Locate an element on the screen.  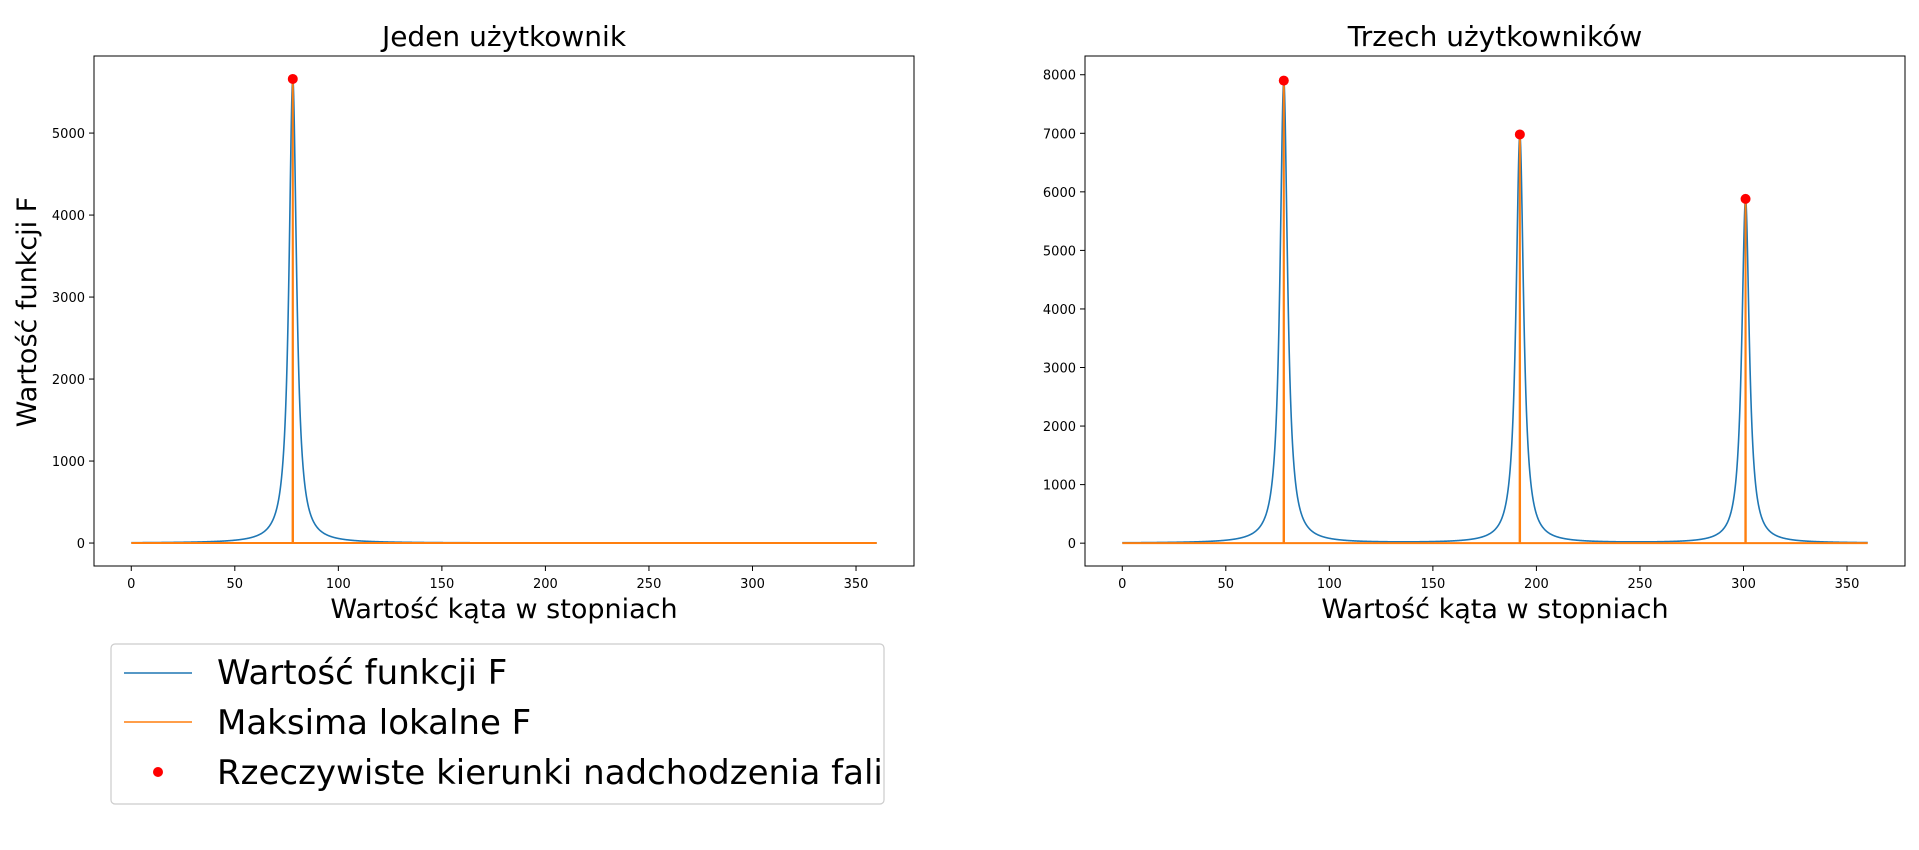
y-tick-label: 6000 is located at coordinates (1059, 193).